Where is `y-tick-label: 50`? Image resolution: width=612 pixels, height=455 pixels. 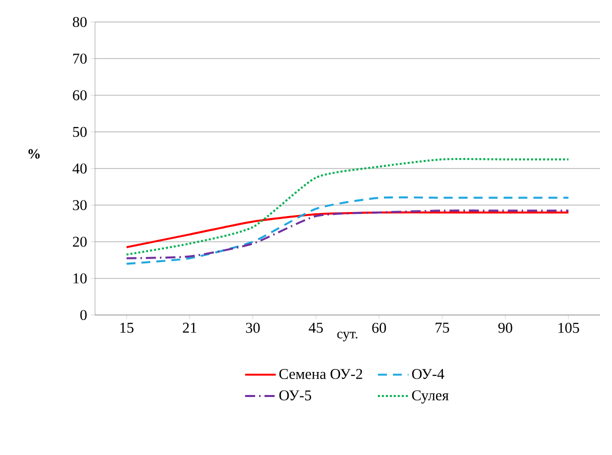
y-tick-label: 50 is located at coordinates (80, 131).